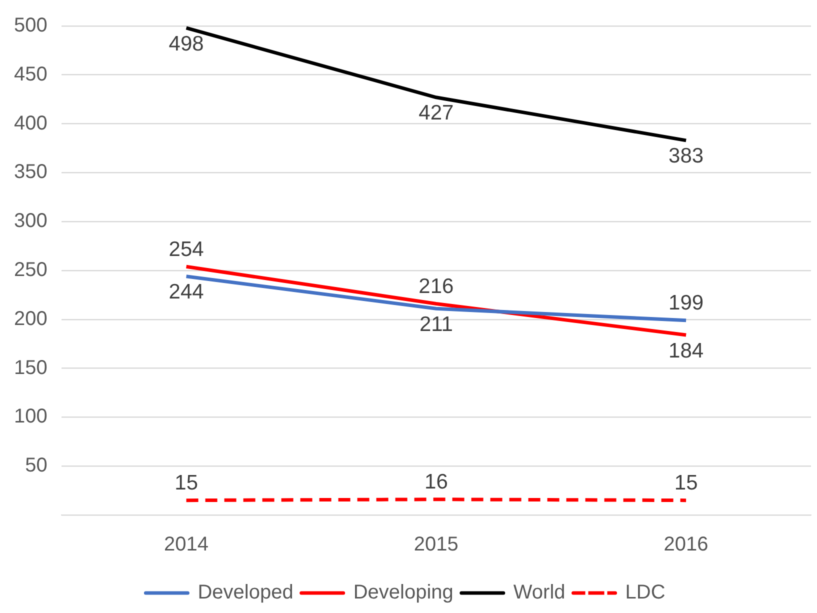 This screenshot has height=613, width=817. What do you see at coordinates (186, 44) in the screenshot?
I see `data-label: 498` at bounding box center [186, 44].